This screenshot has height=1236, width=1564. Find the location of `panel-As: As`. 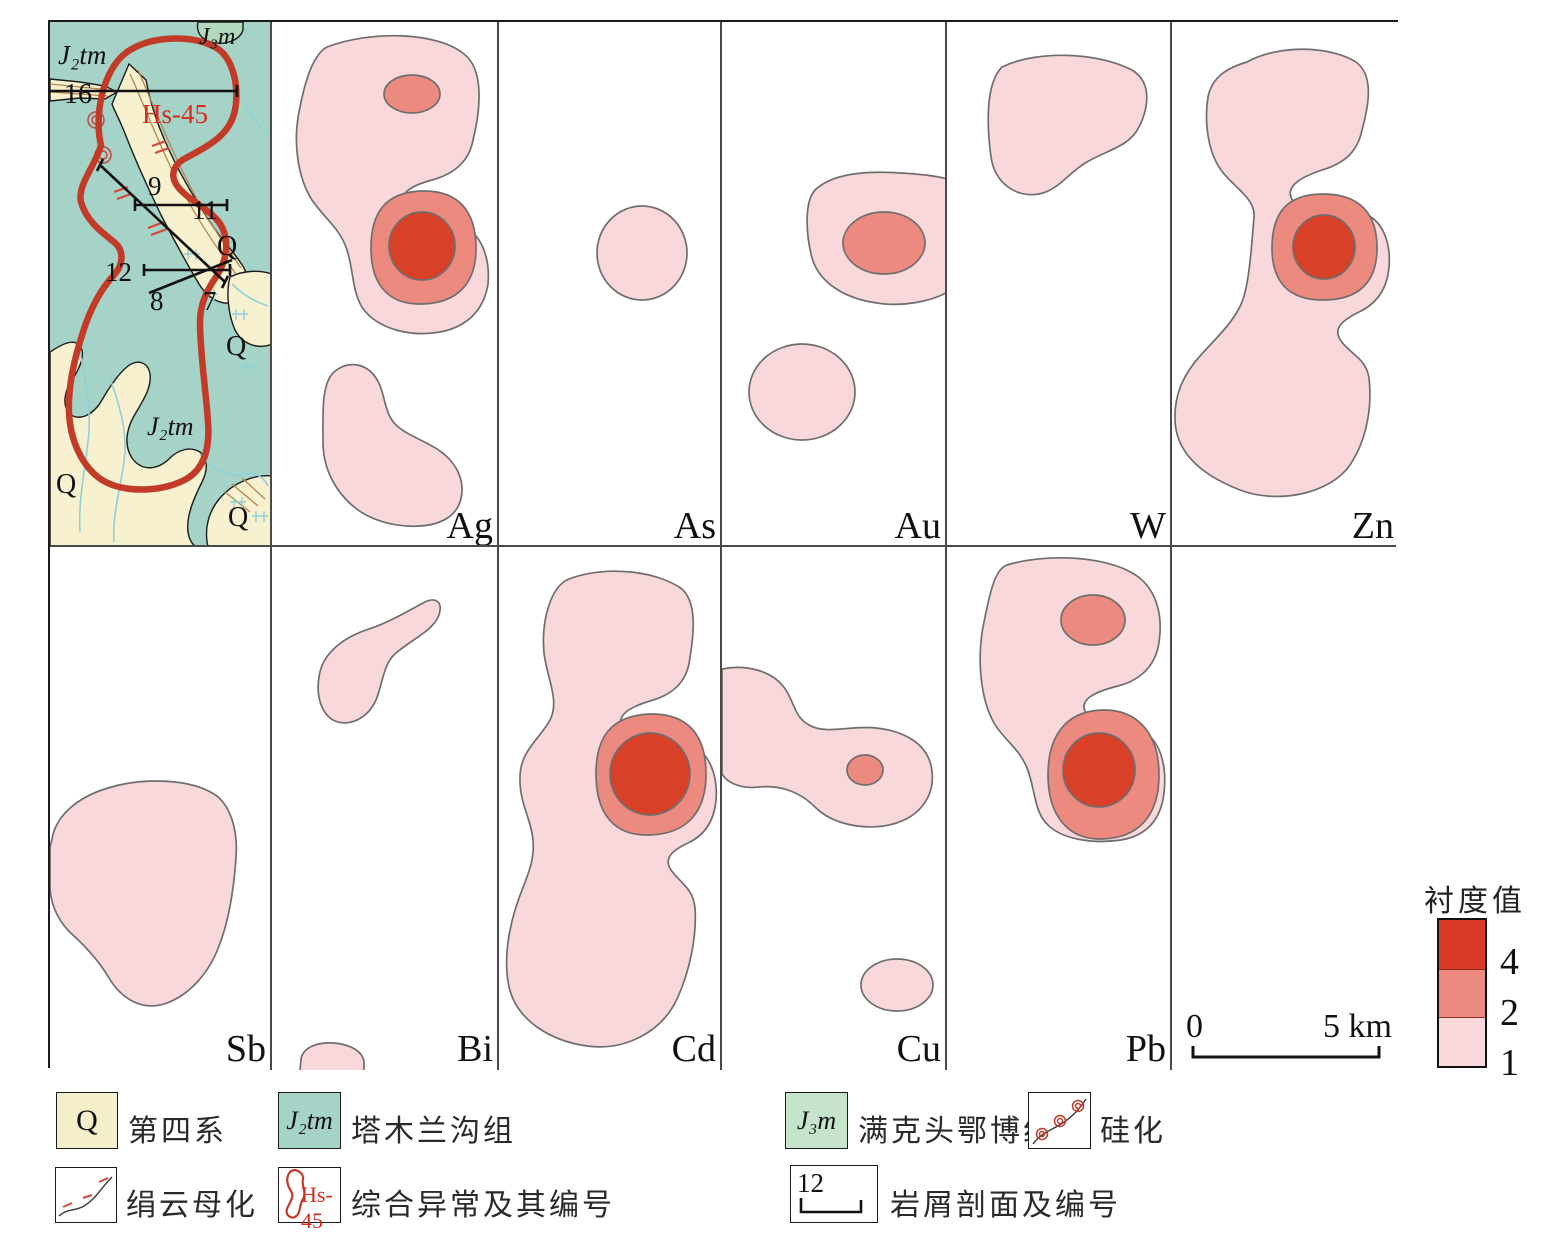

panel-As: As is located at coordinates (610, 284).